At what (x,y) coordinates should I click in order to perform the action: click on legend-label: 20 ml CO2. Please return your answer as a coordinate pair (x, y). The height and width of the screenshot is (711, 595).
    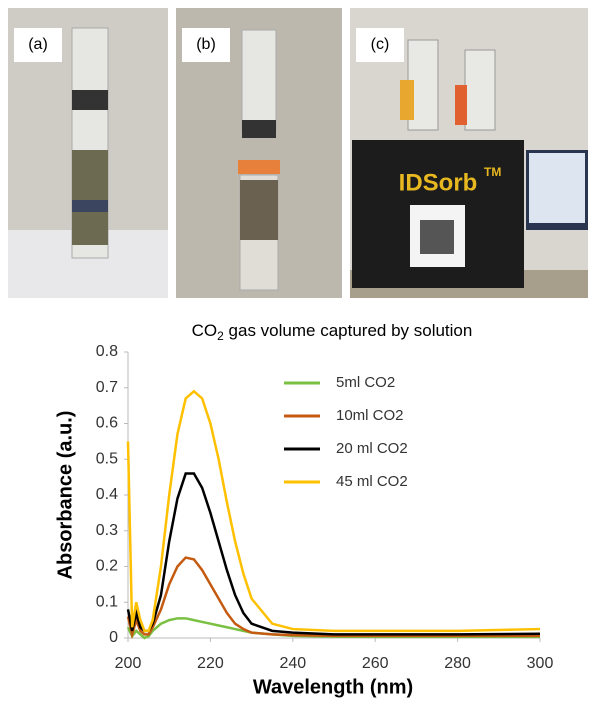
    Looking at the image, I should click on (372, 448).